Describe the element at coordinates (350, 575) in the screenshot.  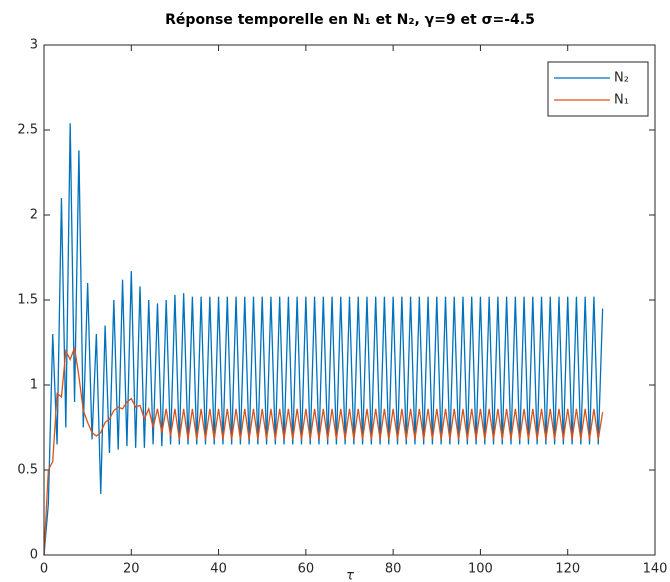
I see `x-axis-label: τ` at that location.